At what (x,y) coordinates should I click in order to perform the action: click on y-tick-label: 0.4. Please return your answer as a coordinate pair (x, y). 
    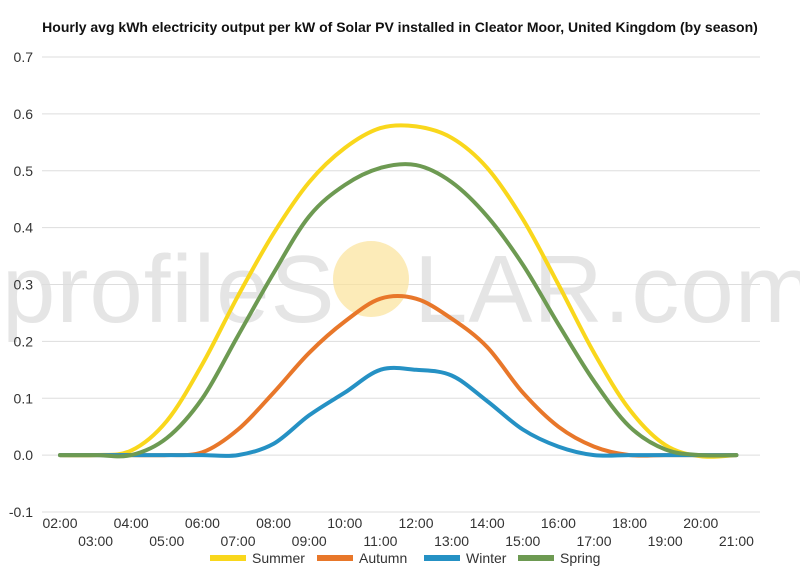
    Looking at the image, I should click on (24, 228).